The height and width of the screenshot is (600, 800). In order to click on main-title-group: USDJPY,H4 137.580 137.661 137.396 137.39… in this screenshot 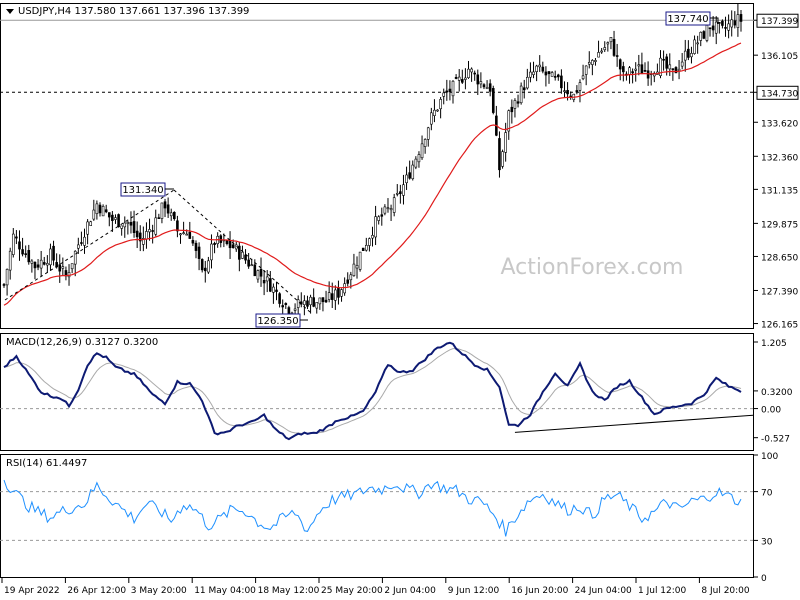, I will do `click(127, 11)`.